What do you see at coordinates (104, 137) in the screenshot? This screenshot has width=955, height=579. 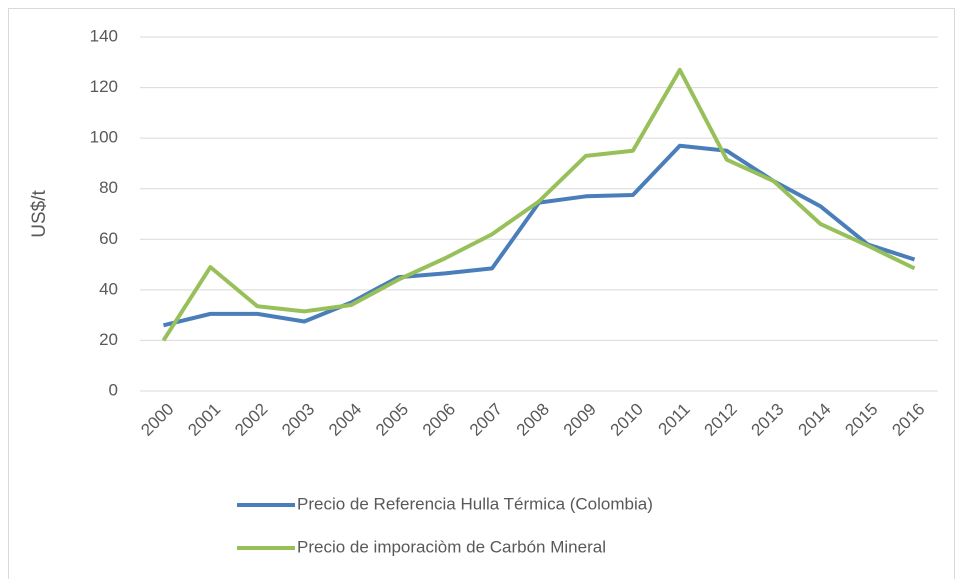 I see `y-tick-label: 100` at bounding box center [104, 137].